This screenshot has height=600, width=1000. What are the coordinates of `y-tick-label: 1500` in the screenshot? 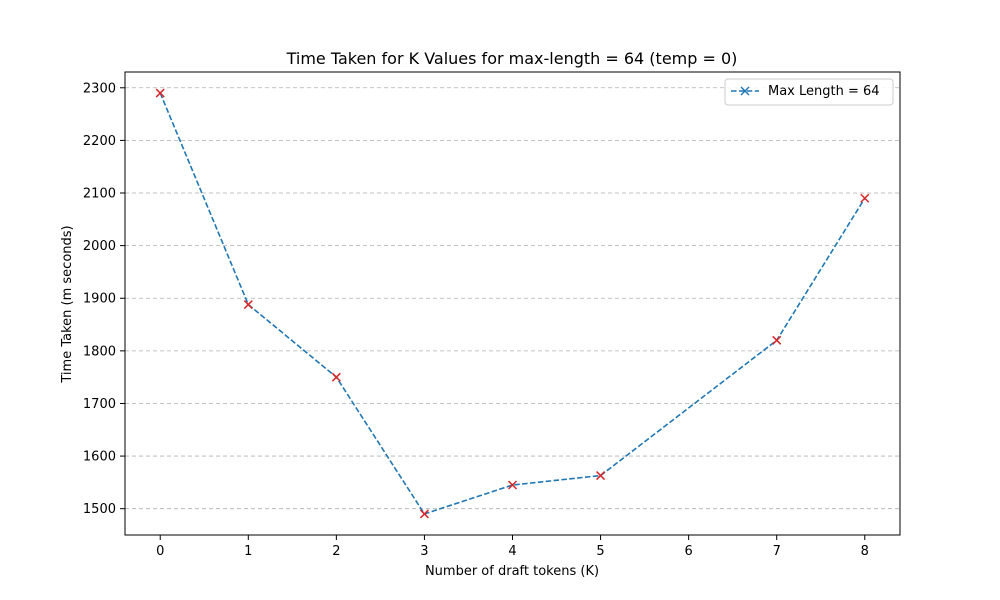 It's located at (99, 509).